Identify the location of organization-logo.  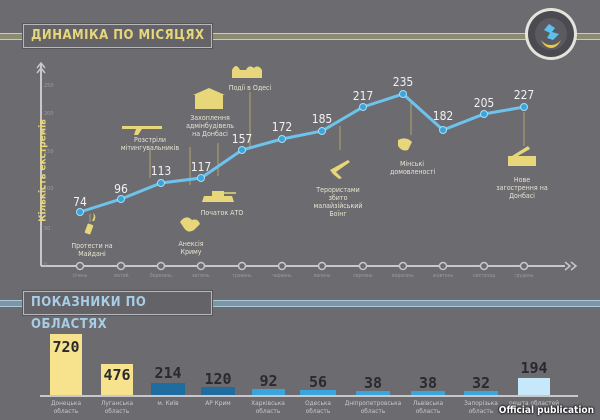
(551, 34).